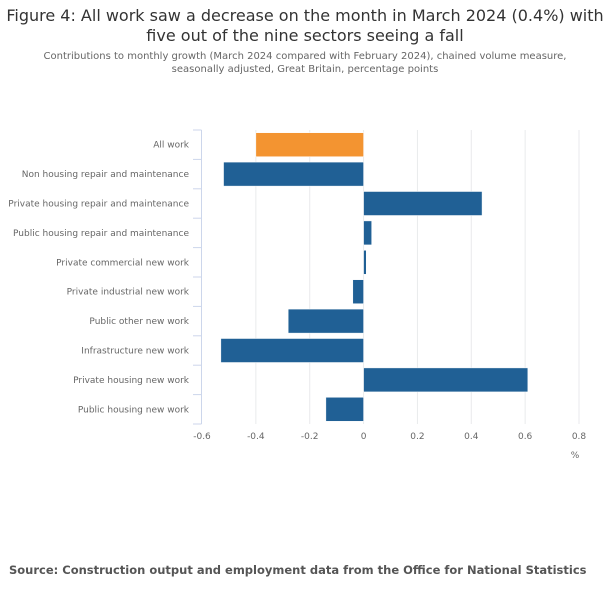 This screenshot has width=610, height=594. What do you see at coordinates (344, 409) in the screenshot?
I see `bar-public-housing-new-work` at bounding box center [344, 409].